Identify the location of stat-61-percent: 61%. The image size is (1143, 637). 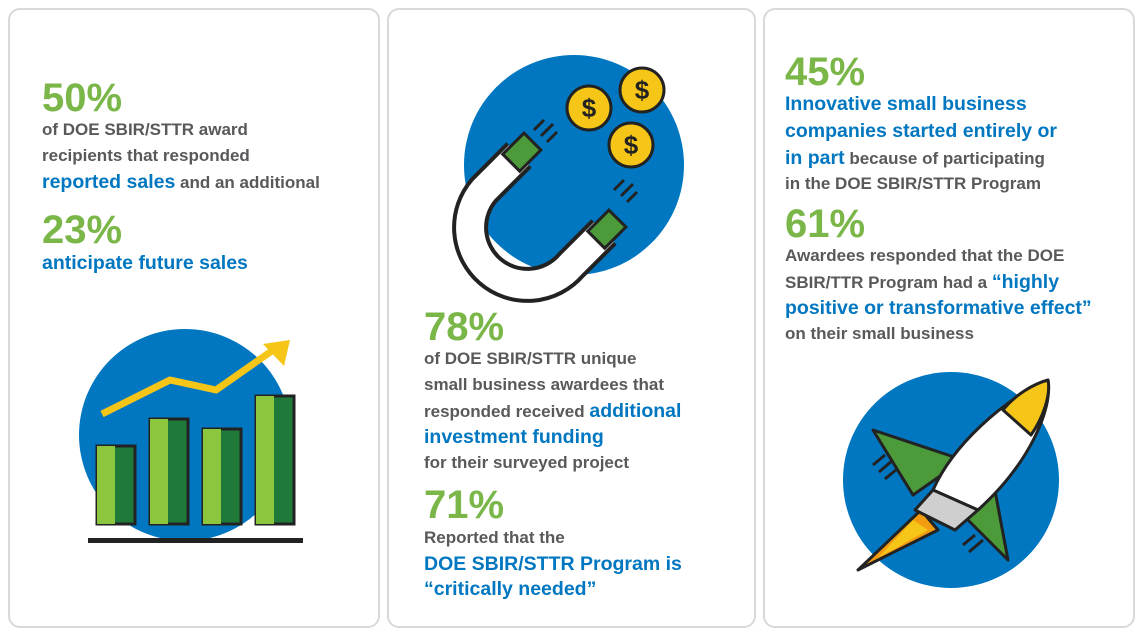
(825, 224).